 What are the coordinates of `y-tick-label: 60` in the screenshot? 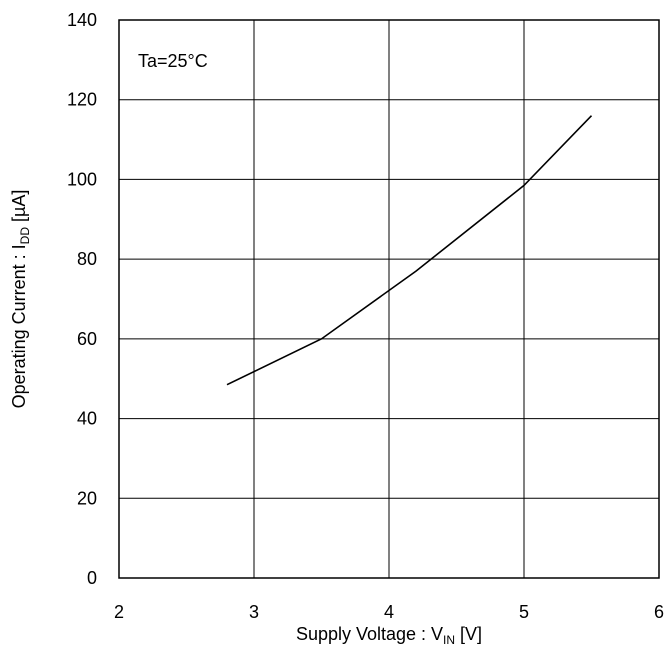 It's located at (87, 339).